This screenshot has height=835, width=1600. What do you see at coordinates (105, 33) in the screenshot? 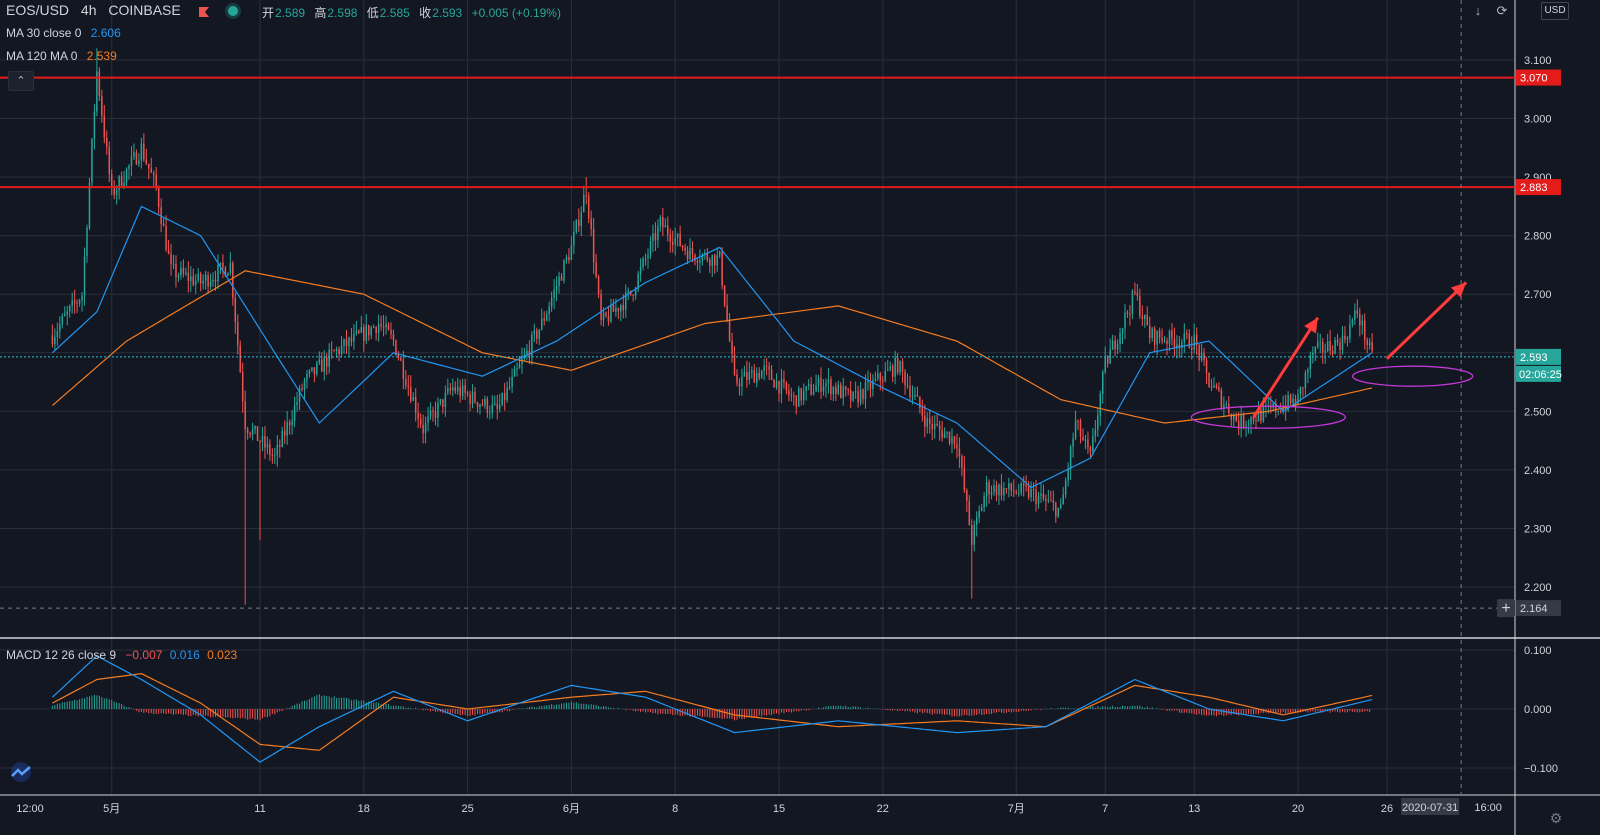
I see `ma30-value: 2.606` at bounding box center [105, 33].